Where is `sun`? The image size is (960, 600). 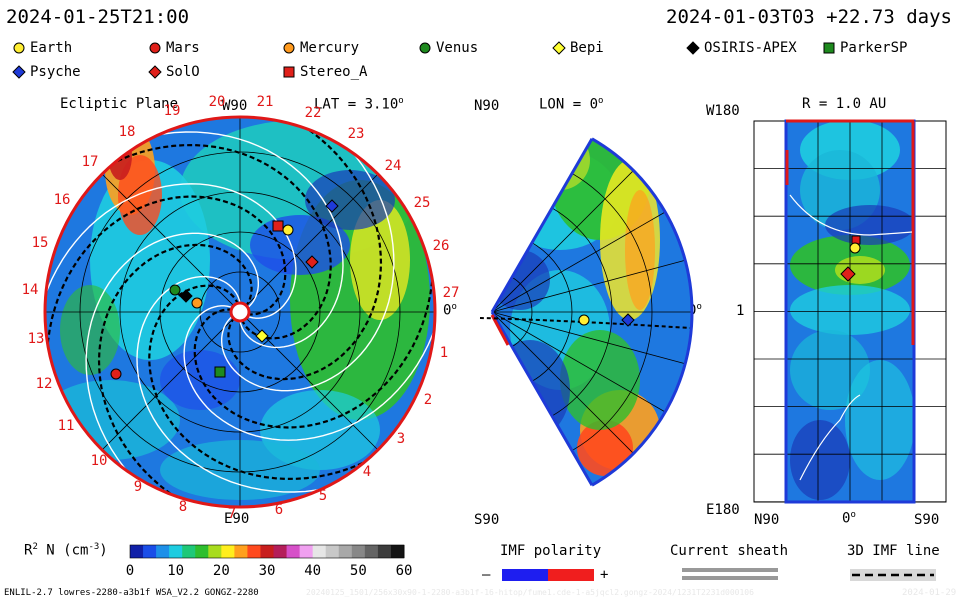
sun is located at coordinates (240, 312).